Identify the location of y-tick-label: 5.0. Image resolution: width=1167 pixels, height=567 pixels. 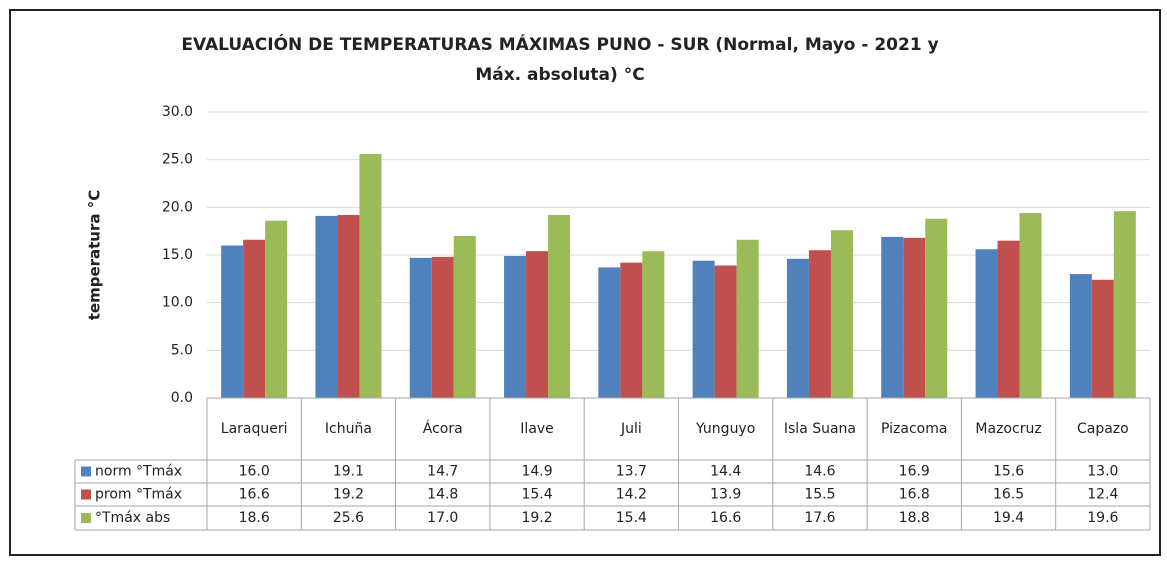
(182, 350).